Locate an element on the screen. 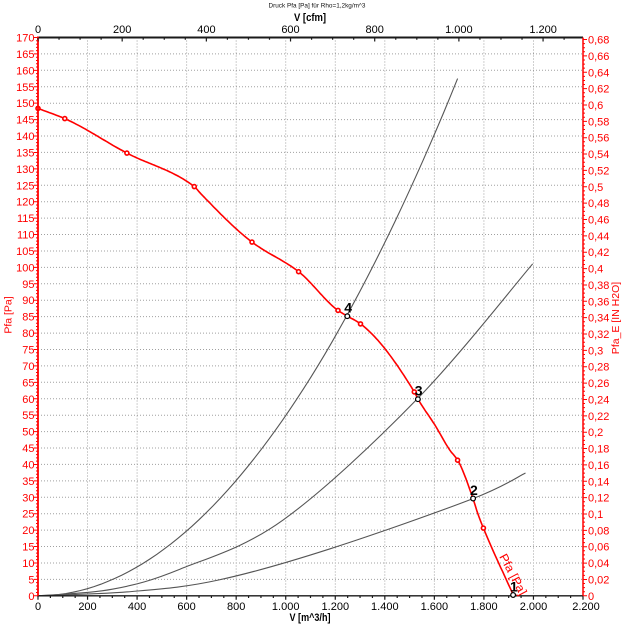  svg-text: 110 is located at coordinates (26, 236).